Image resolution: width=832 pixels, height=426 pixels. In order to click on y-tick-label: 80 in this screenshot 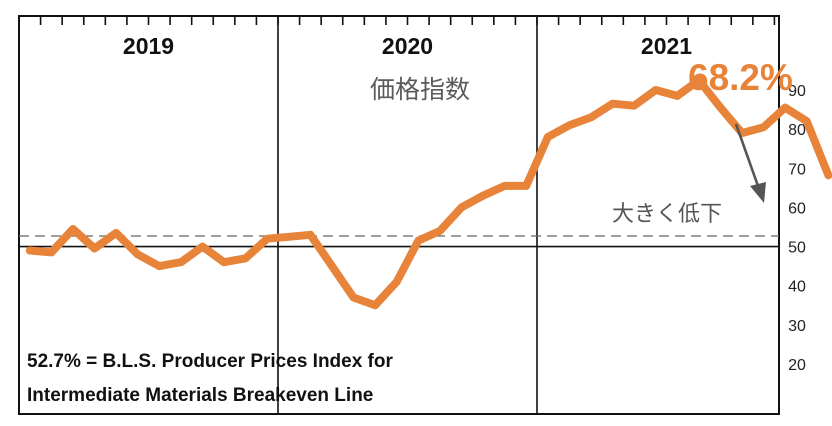, I will do `click(797, 130)`.